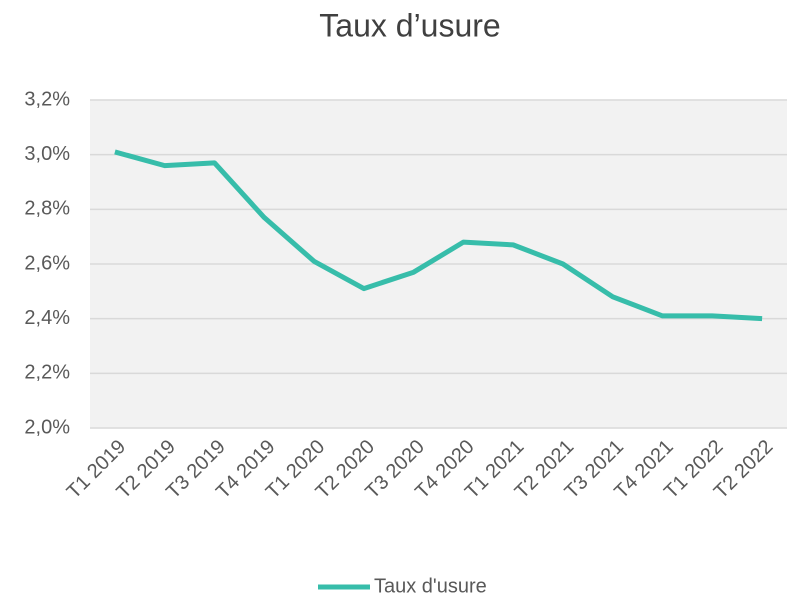 Image resolution: width=788 pixels, height=597 pixels. Describe the element at coordinates (47, 263) in the screenshot. I see `y-tick-label: 2,6%` at that location.